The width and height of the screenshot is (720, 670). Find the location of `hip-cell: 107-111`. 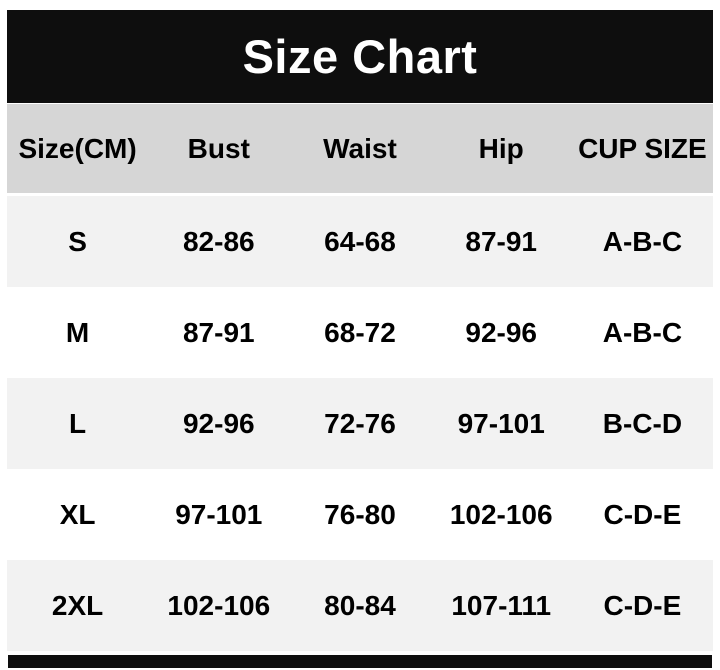

hip-cell: 107-111 is located at coordinates (501, 605).